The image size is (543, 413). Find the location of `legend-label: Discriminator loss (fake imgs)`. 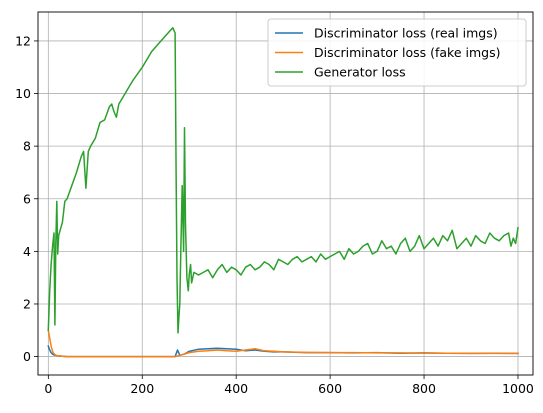

legend-label: Discriminator loss (fake imgs) is located at coordinates (407, 52).